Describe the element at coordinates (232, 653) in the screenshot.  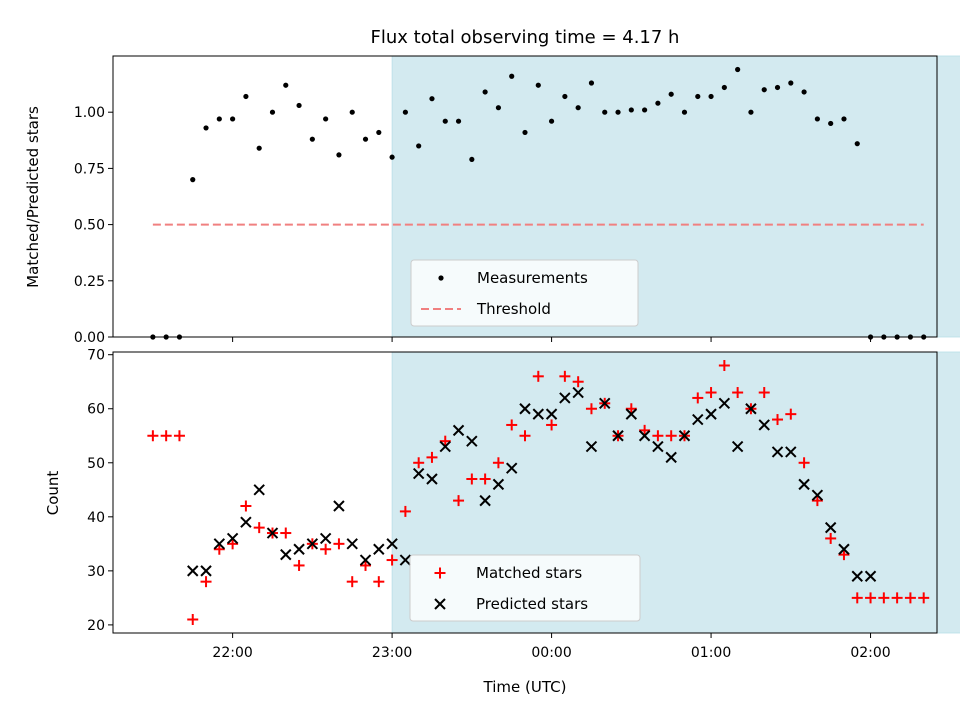
I see `x-tick-label: 22:00` at that location.